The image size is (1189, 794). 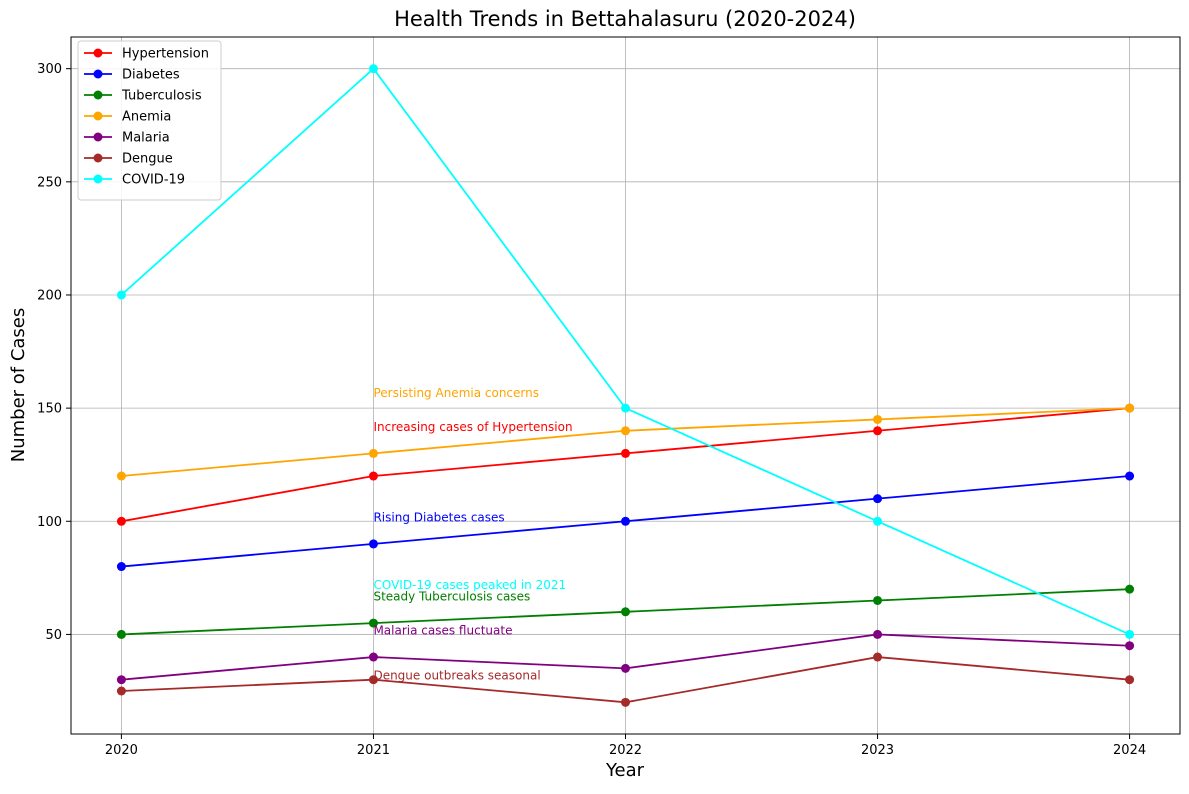 I want to click on annotation-label: Malaria cases fluctuate, so click(x=442, y=630).